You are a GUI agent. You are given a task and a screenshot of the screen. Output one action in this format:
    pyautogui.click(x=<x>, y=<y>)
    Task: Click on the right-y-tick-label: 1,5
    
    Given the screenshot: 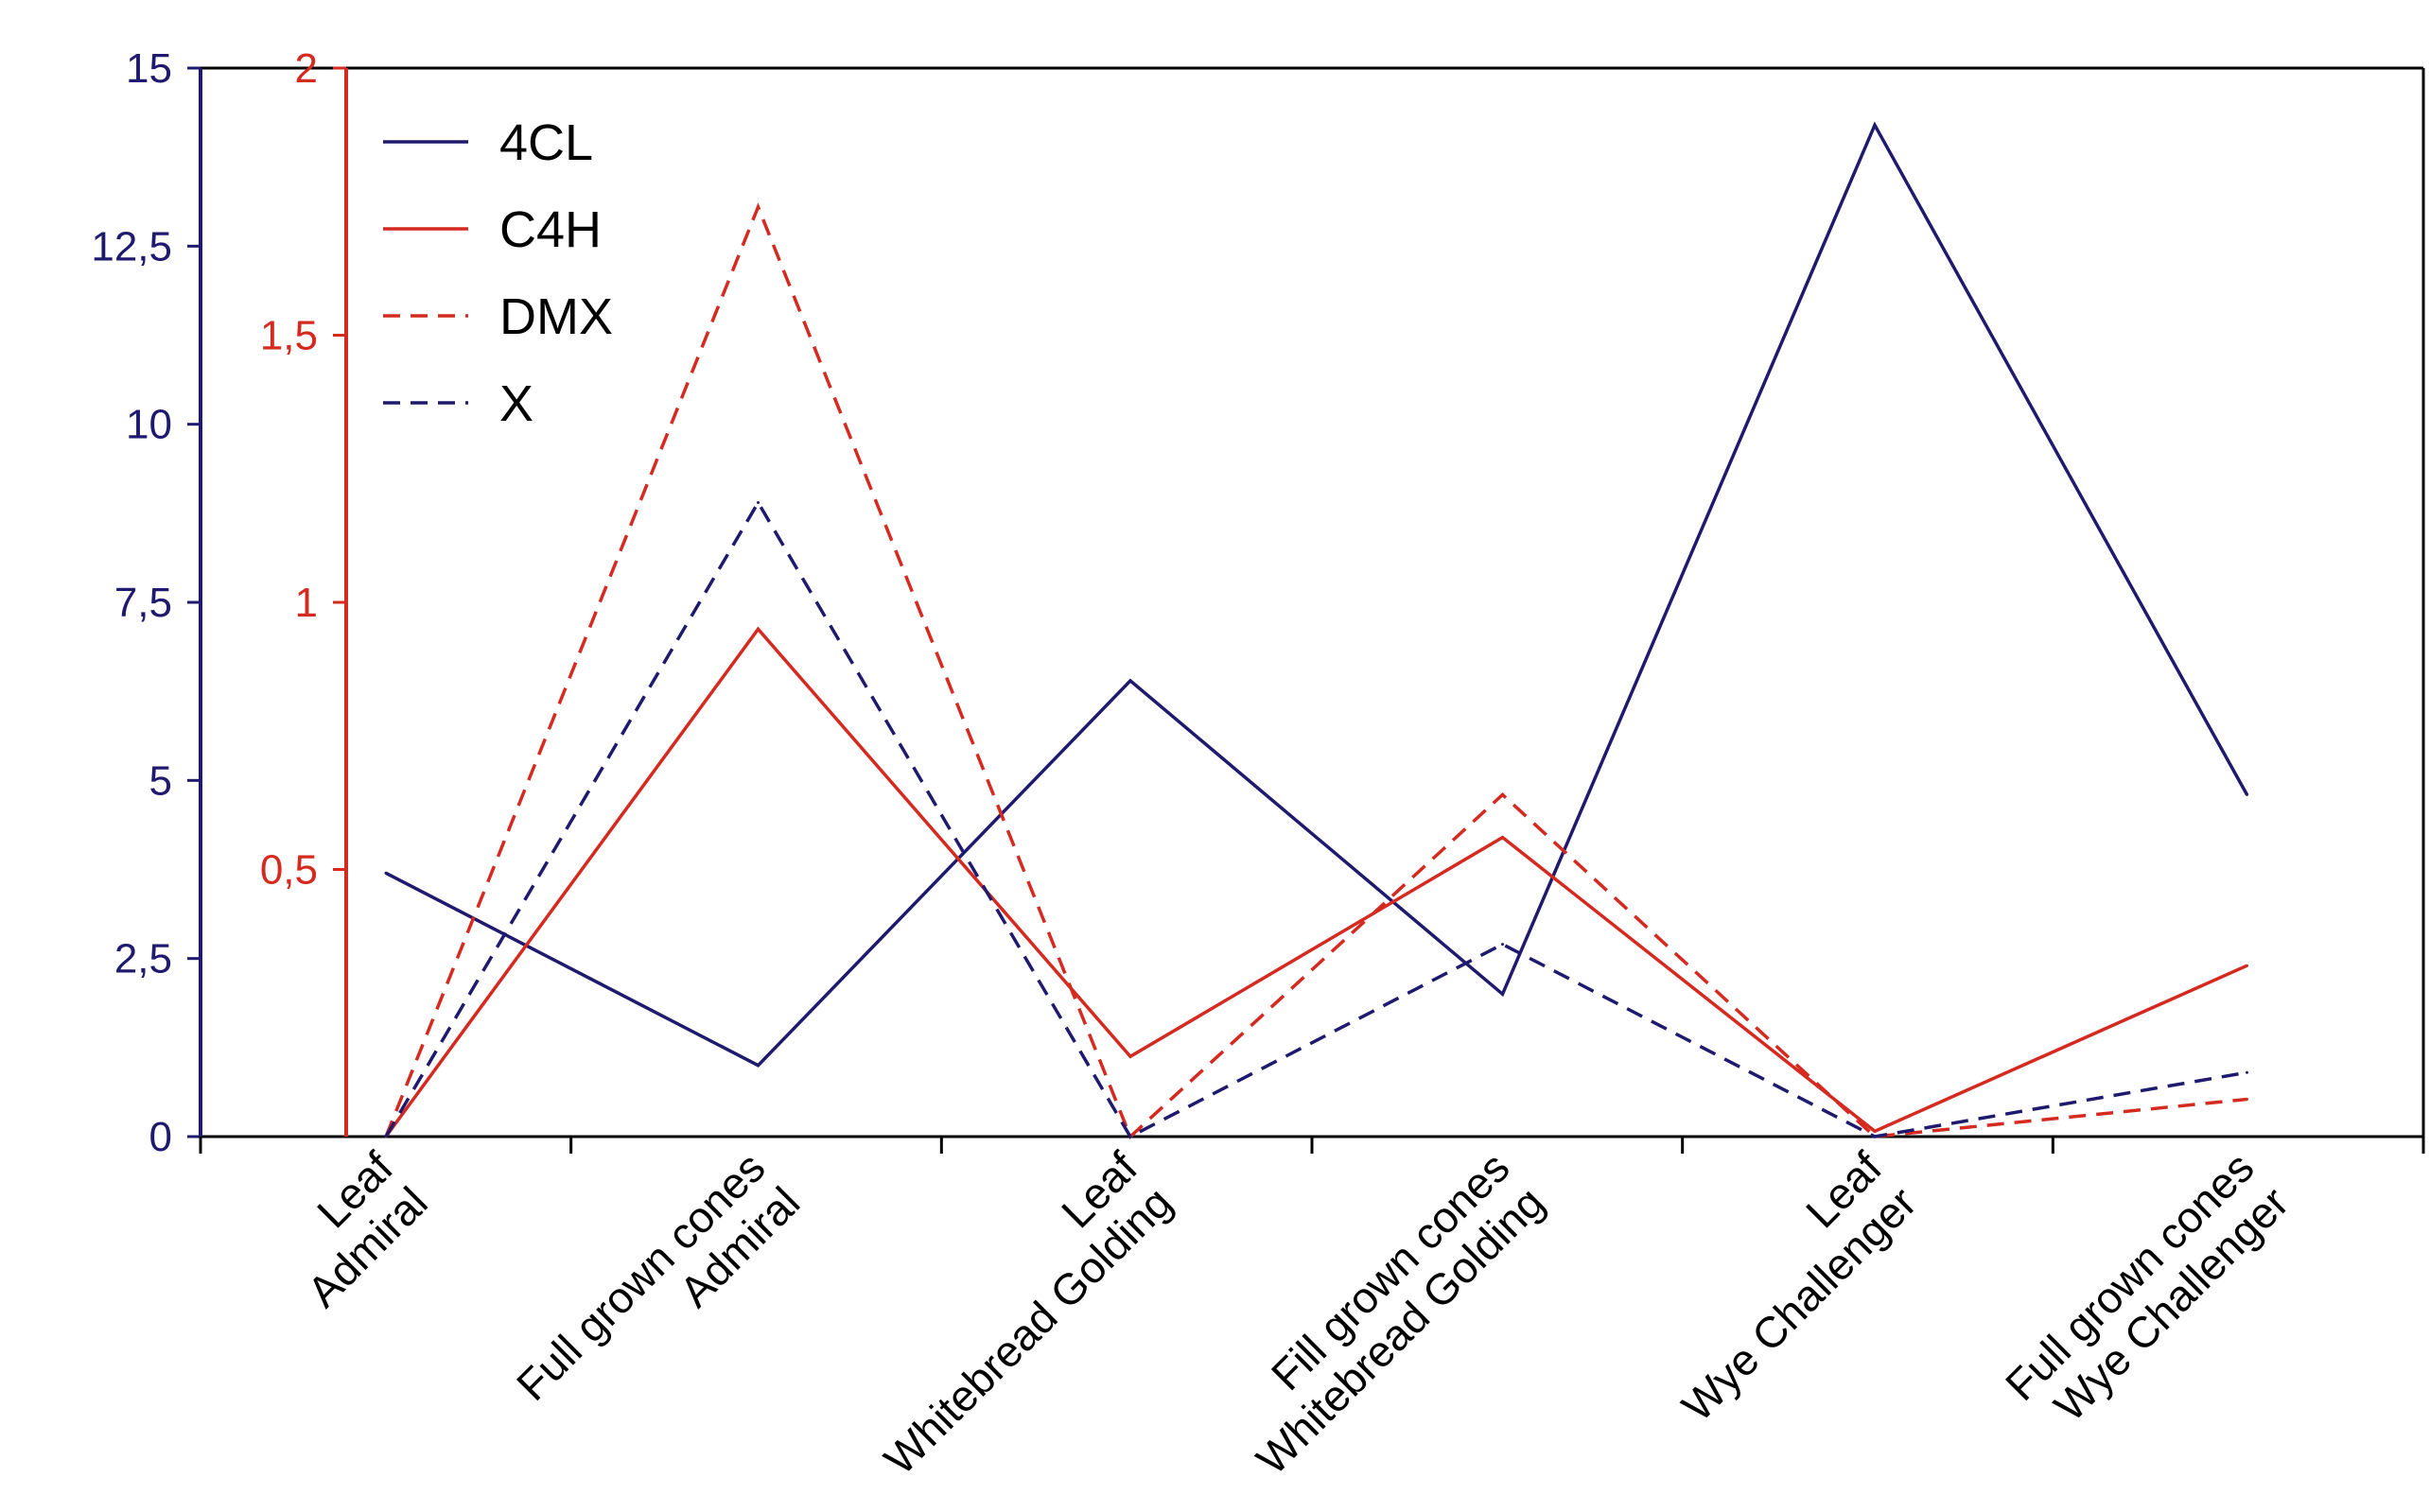 What is the action you would take?
    pyautogui.click(x=289, y=336)
    